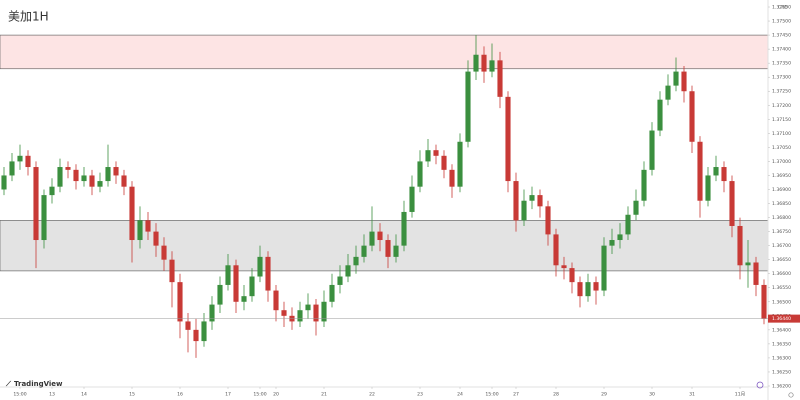 The width and height of the screenshot is (800, 400). I want to click on y-tick-label: 1.36950, so click(781, 176).